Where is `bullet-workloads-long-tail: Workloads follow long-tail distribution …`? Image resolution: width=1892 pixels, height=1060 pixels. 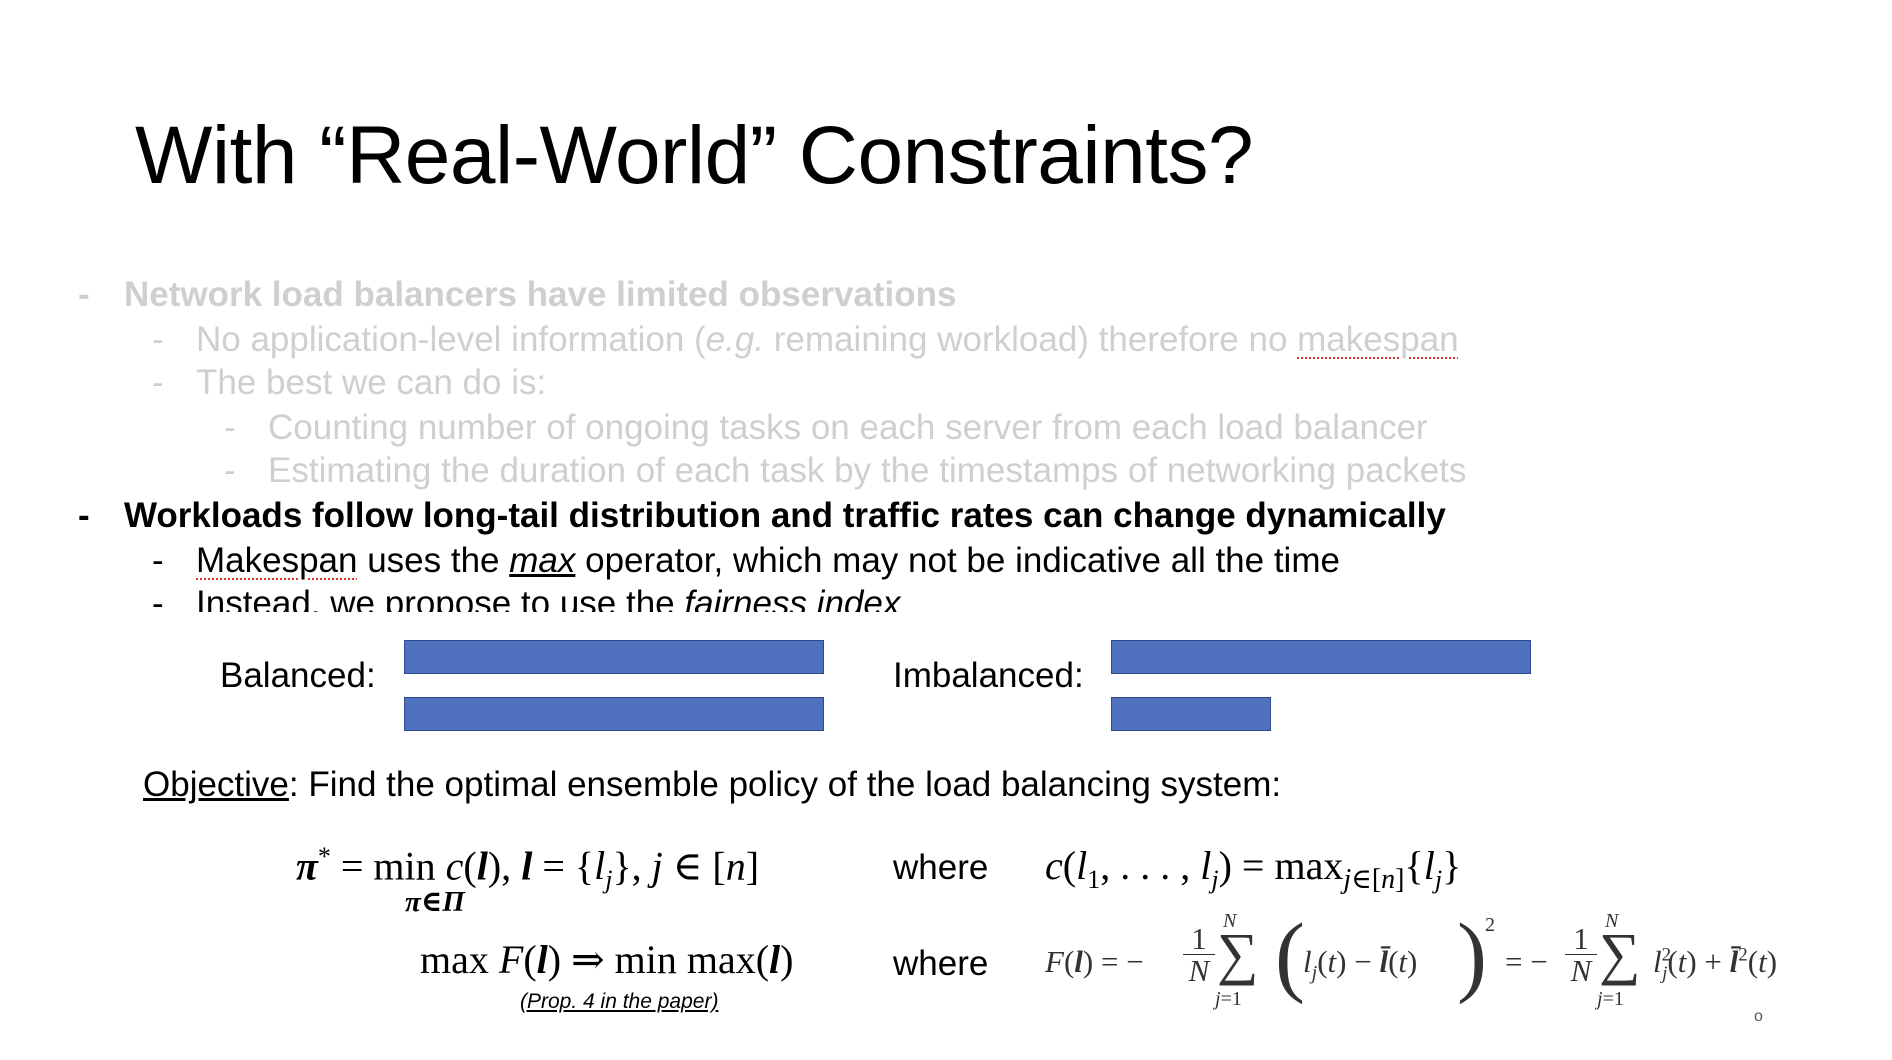 bullet-workloads-long-tail: Workloads follow long-tail distribution … is located at coordinates (785, 515).